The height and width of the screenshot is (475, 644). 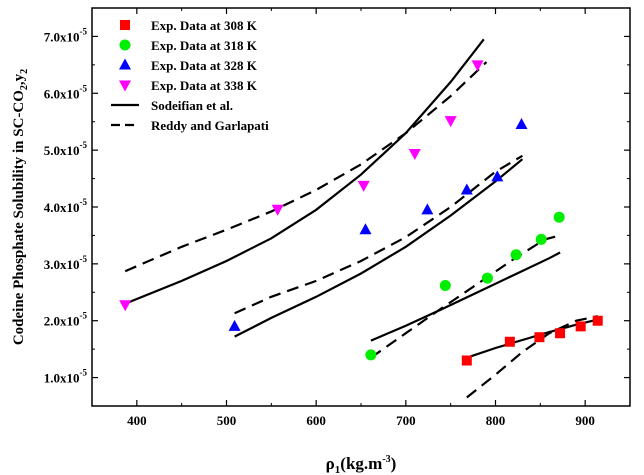 What do you see at coordinates (361, 464) in the screenshot?
I see `x-axis-title: ρ1(kg.m-3)` at bounding box center [361, 464].